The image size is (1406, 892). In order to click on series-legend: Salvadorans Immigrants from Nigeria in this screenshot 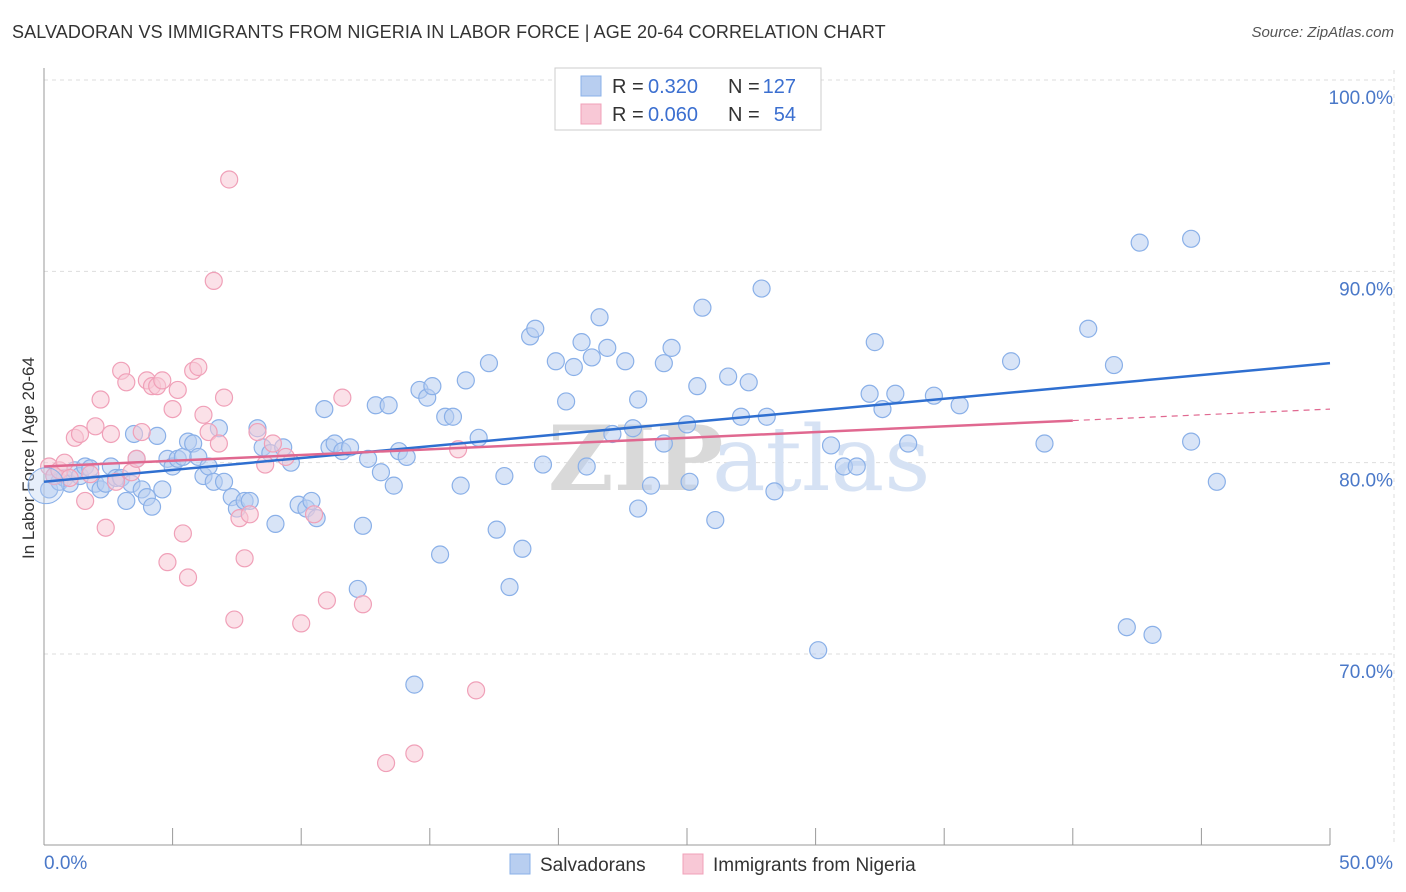, I will do `click(712, 864)`.